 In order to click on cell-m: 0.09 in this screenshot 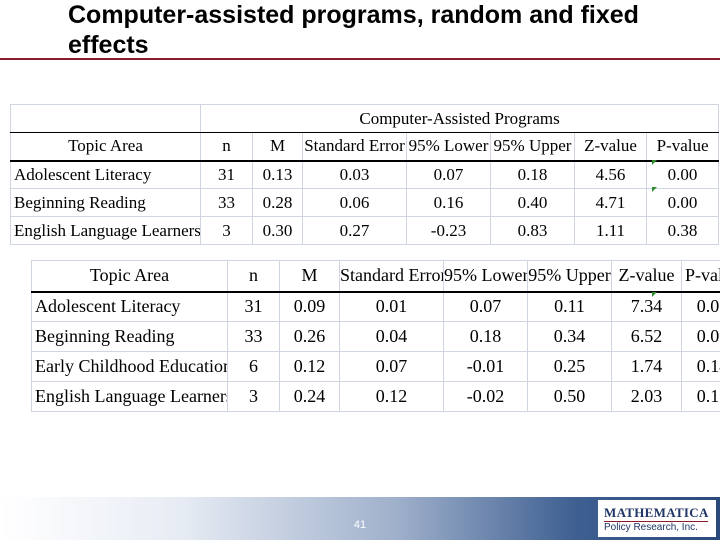, I will do `click(309, 306)`.